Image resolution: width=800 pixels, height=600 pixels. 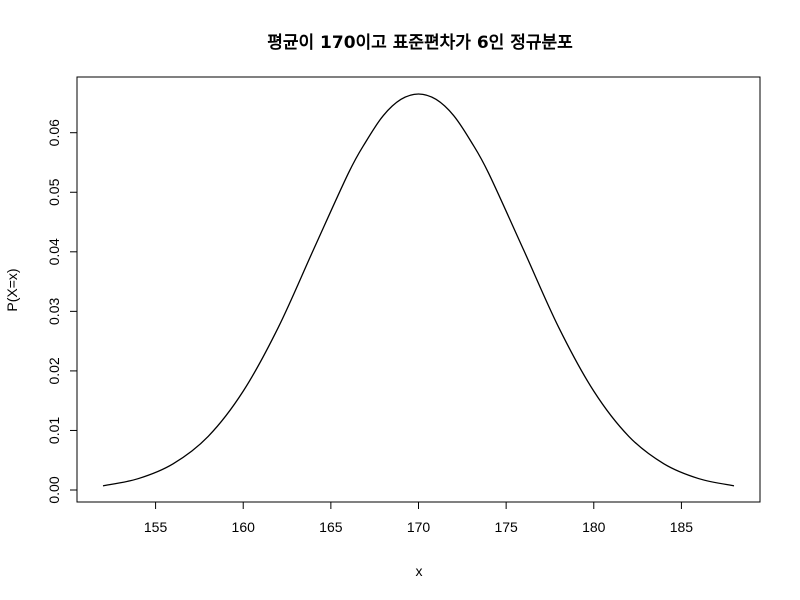 What do you see at coordinates (420, 43) in the screenshot?
I see `chart-title: 평균이 170이고 표준편차가 6인 정규분포` at bounding box center [420, 43].